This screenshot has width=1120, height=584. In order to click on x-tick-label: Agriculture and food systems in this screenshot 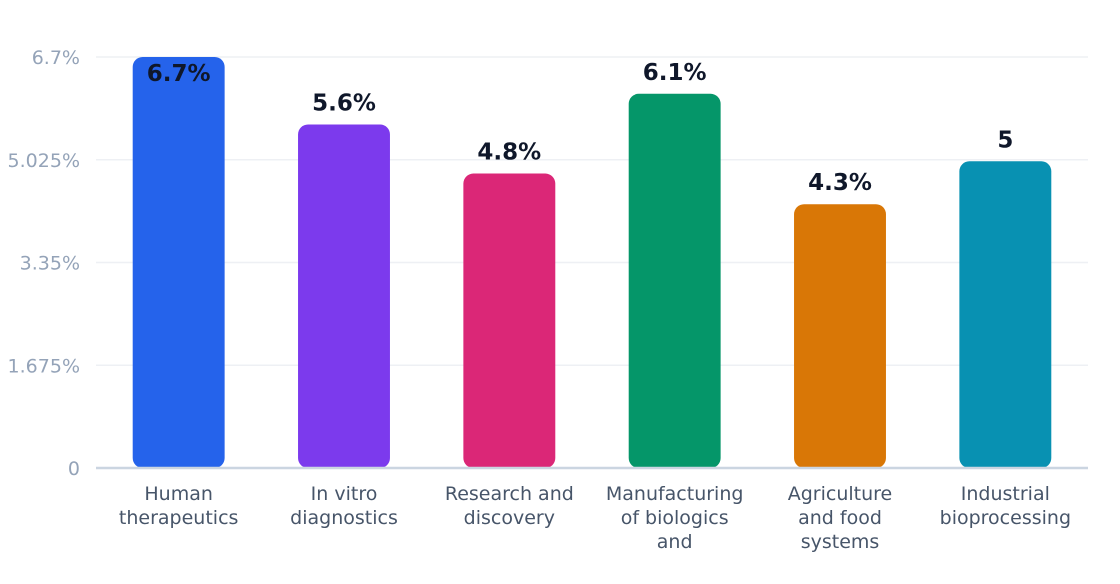, I will do `click(840, 518)`.